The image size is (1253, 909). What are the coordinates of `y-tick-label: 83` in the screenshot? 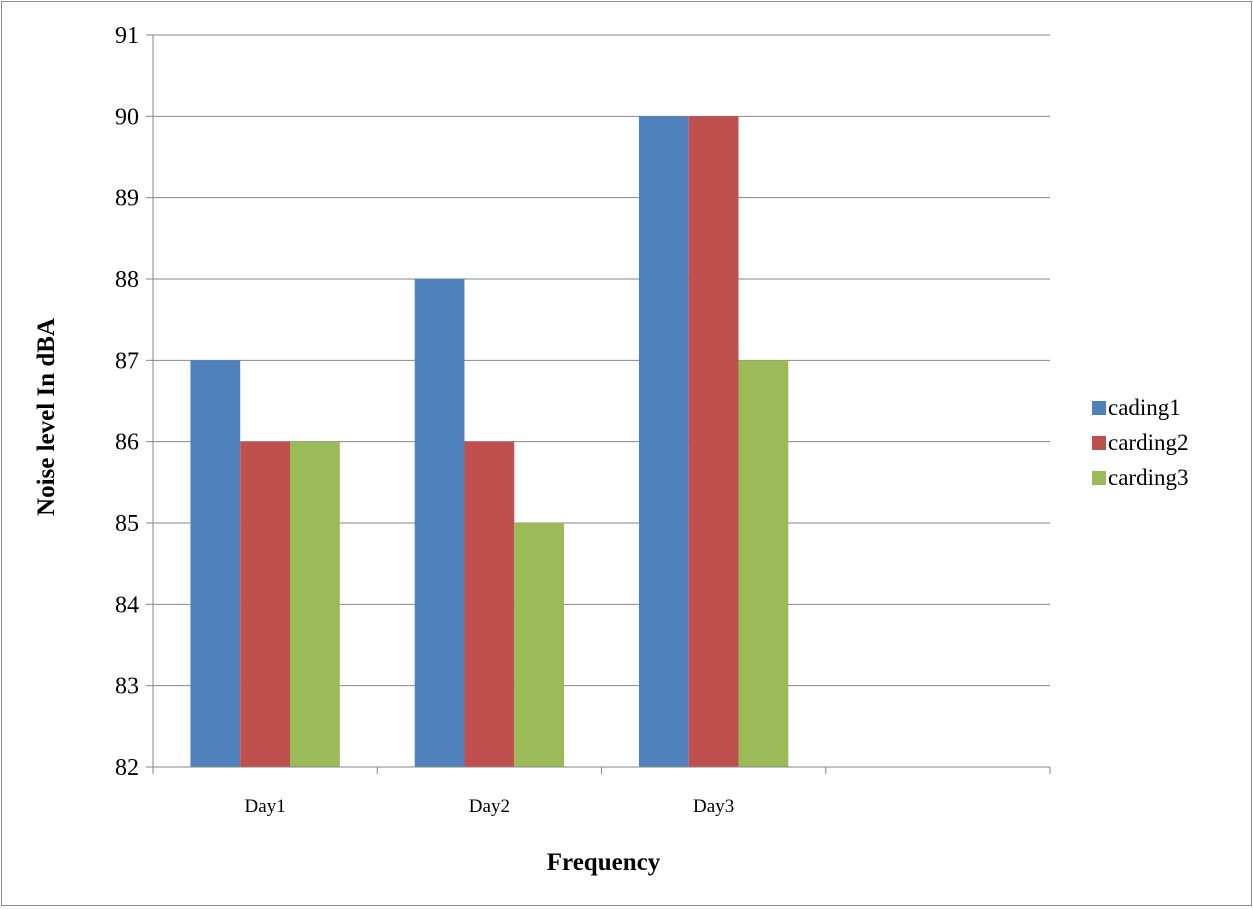 It's located at (127, 687).